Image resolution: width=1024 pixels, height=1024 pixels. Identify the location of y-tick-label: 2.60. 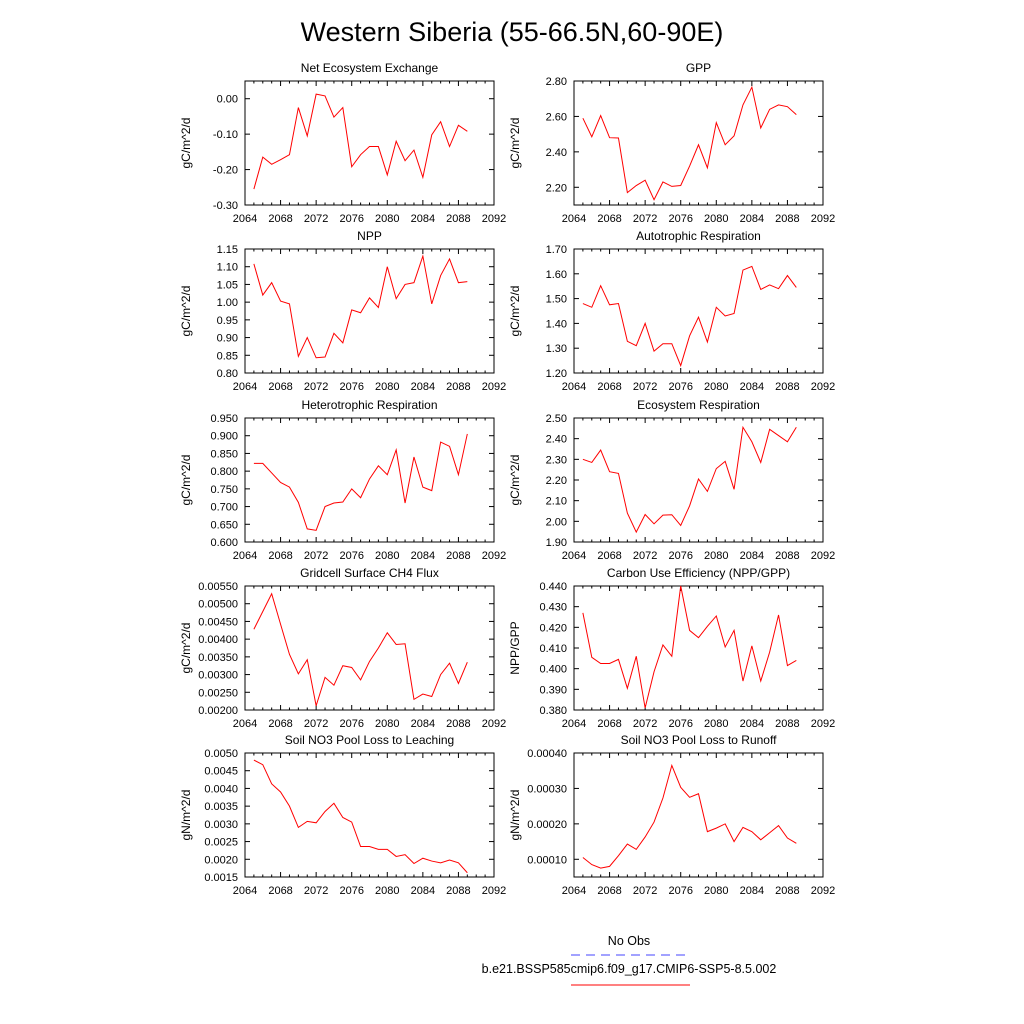
(556, 117).